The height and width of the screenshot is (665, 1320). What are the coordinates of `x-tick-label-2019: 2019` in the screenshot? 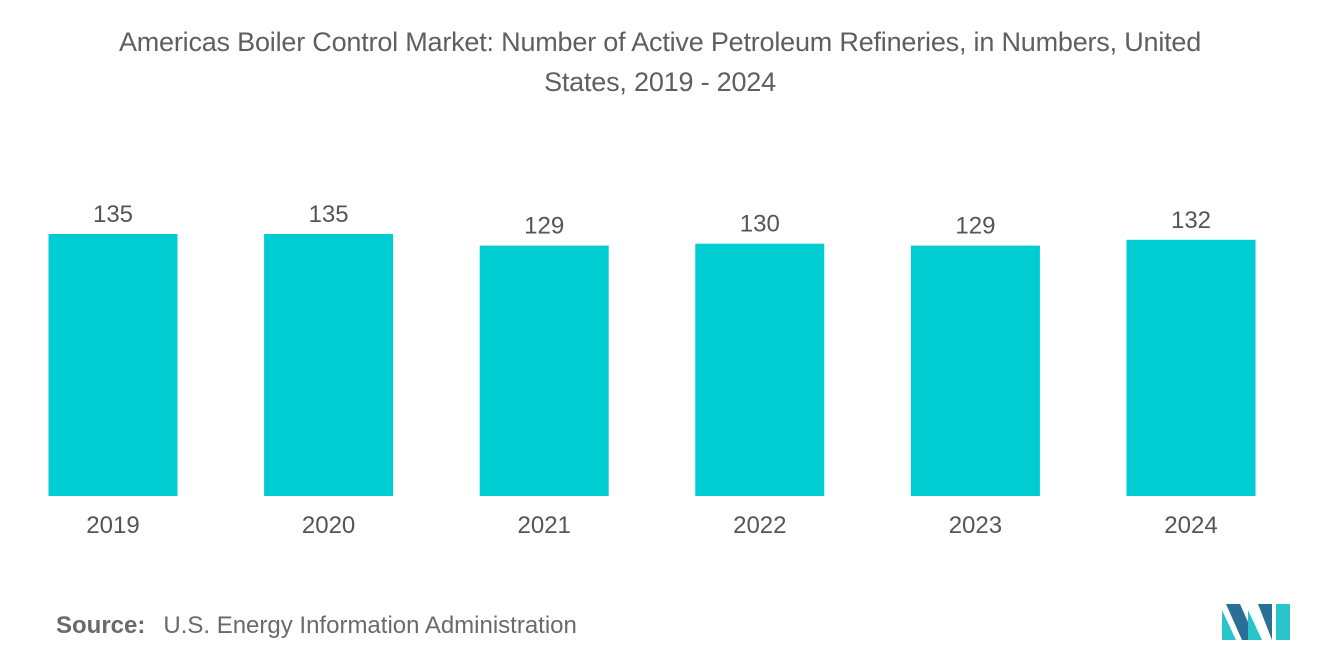 It's located at (112, 525).